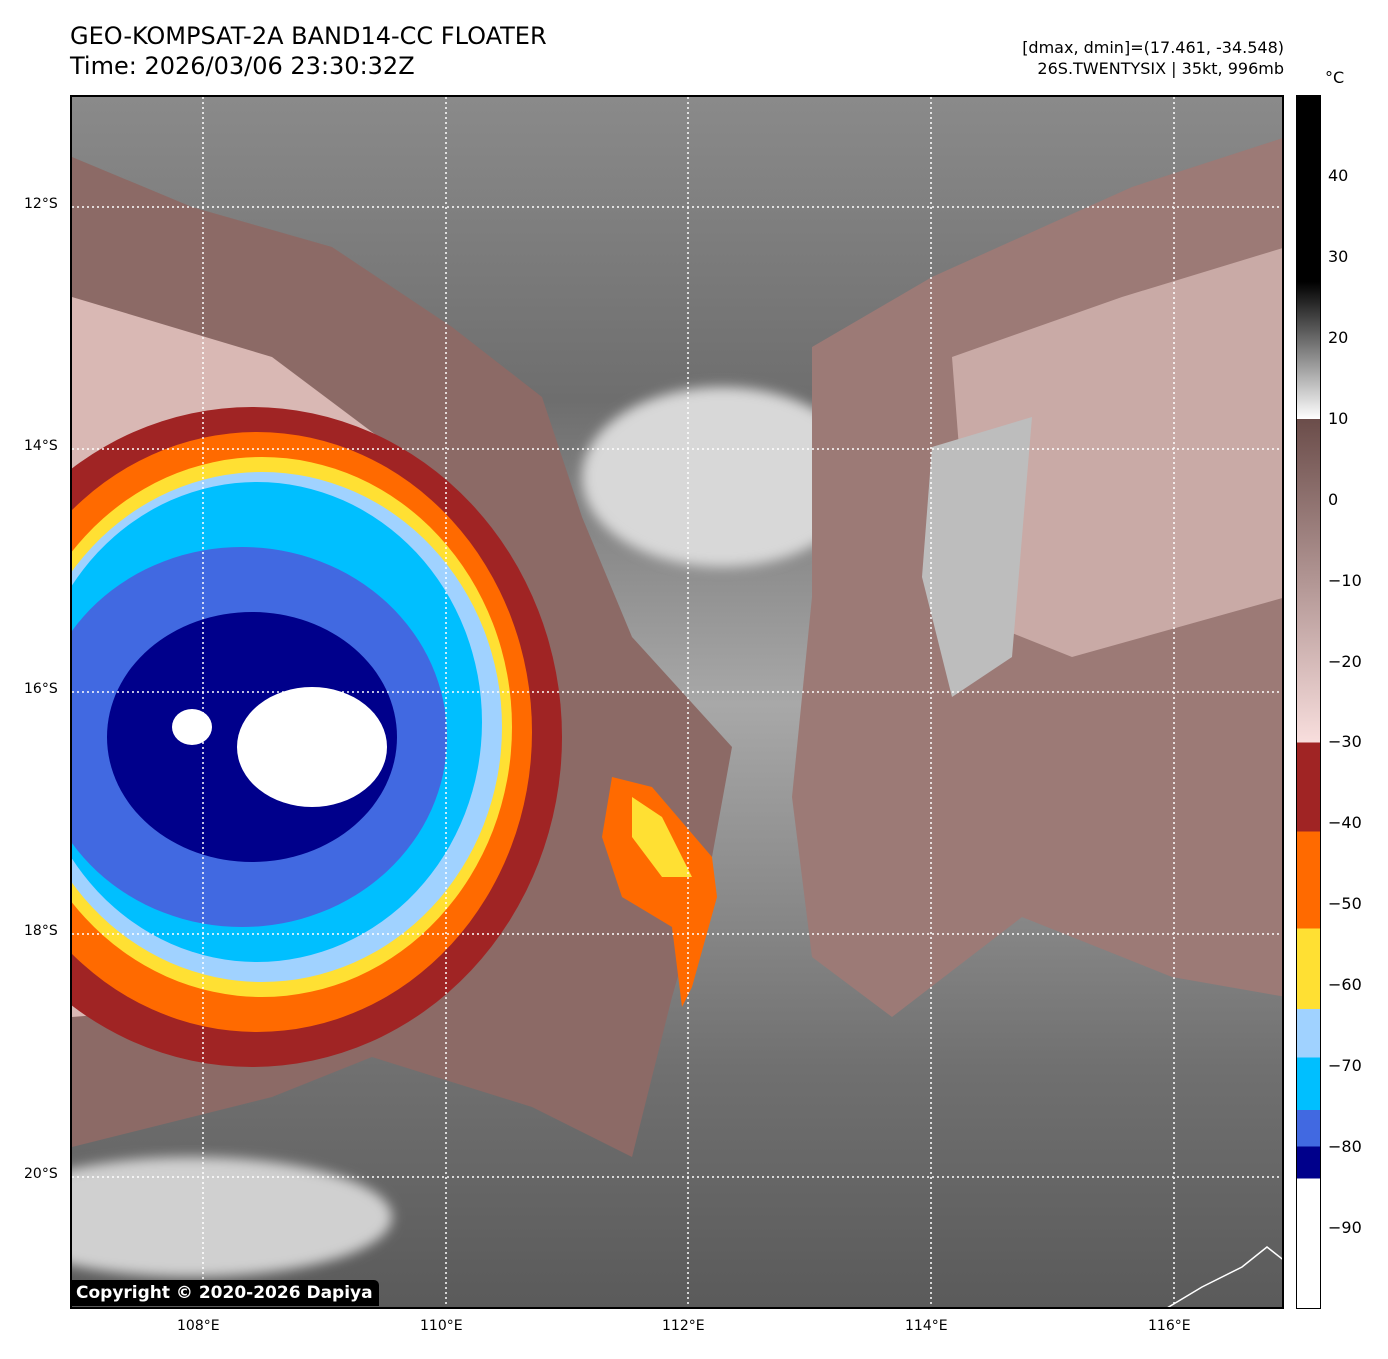 The width and height of the screenshot is (1388, 1359). I want to click on convective-cell, so click(659, 892).